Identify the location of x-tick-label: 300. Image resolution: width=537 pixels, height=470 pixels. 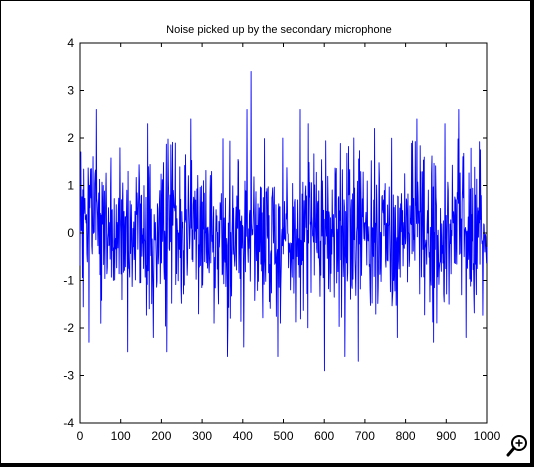
(202, 436).